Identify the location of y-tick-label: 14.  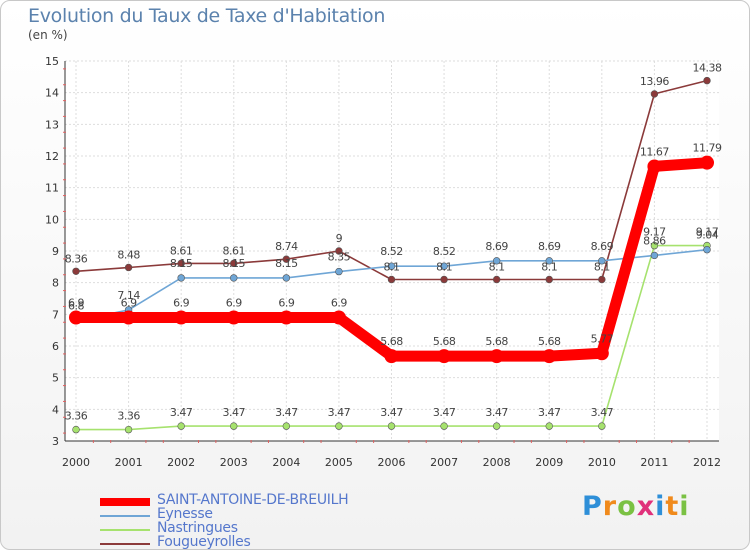
(52, 93).